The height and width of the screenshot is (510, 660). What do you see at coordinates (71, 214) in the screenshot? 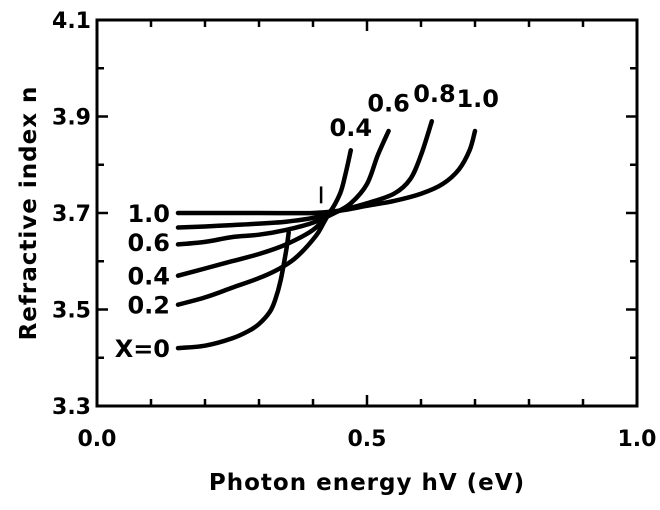
I see `y-tick-label: 3.7` at bounding box center [71, 214].